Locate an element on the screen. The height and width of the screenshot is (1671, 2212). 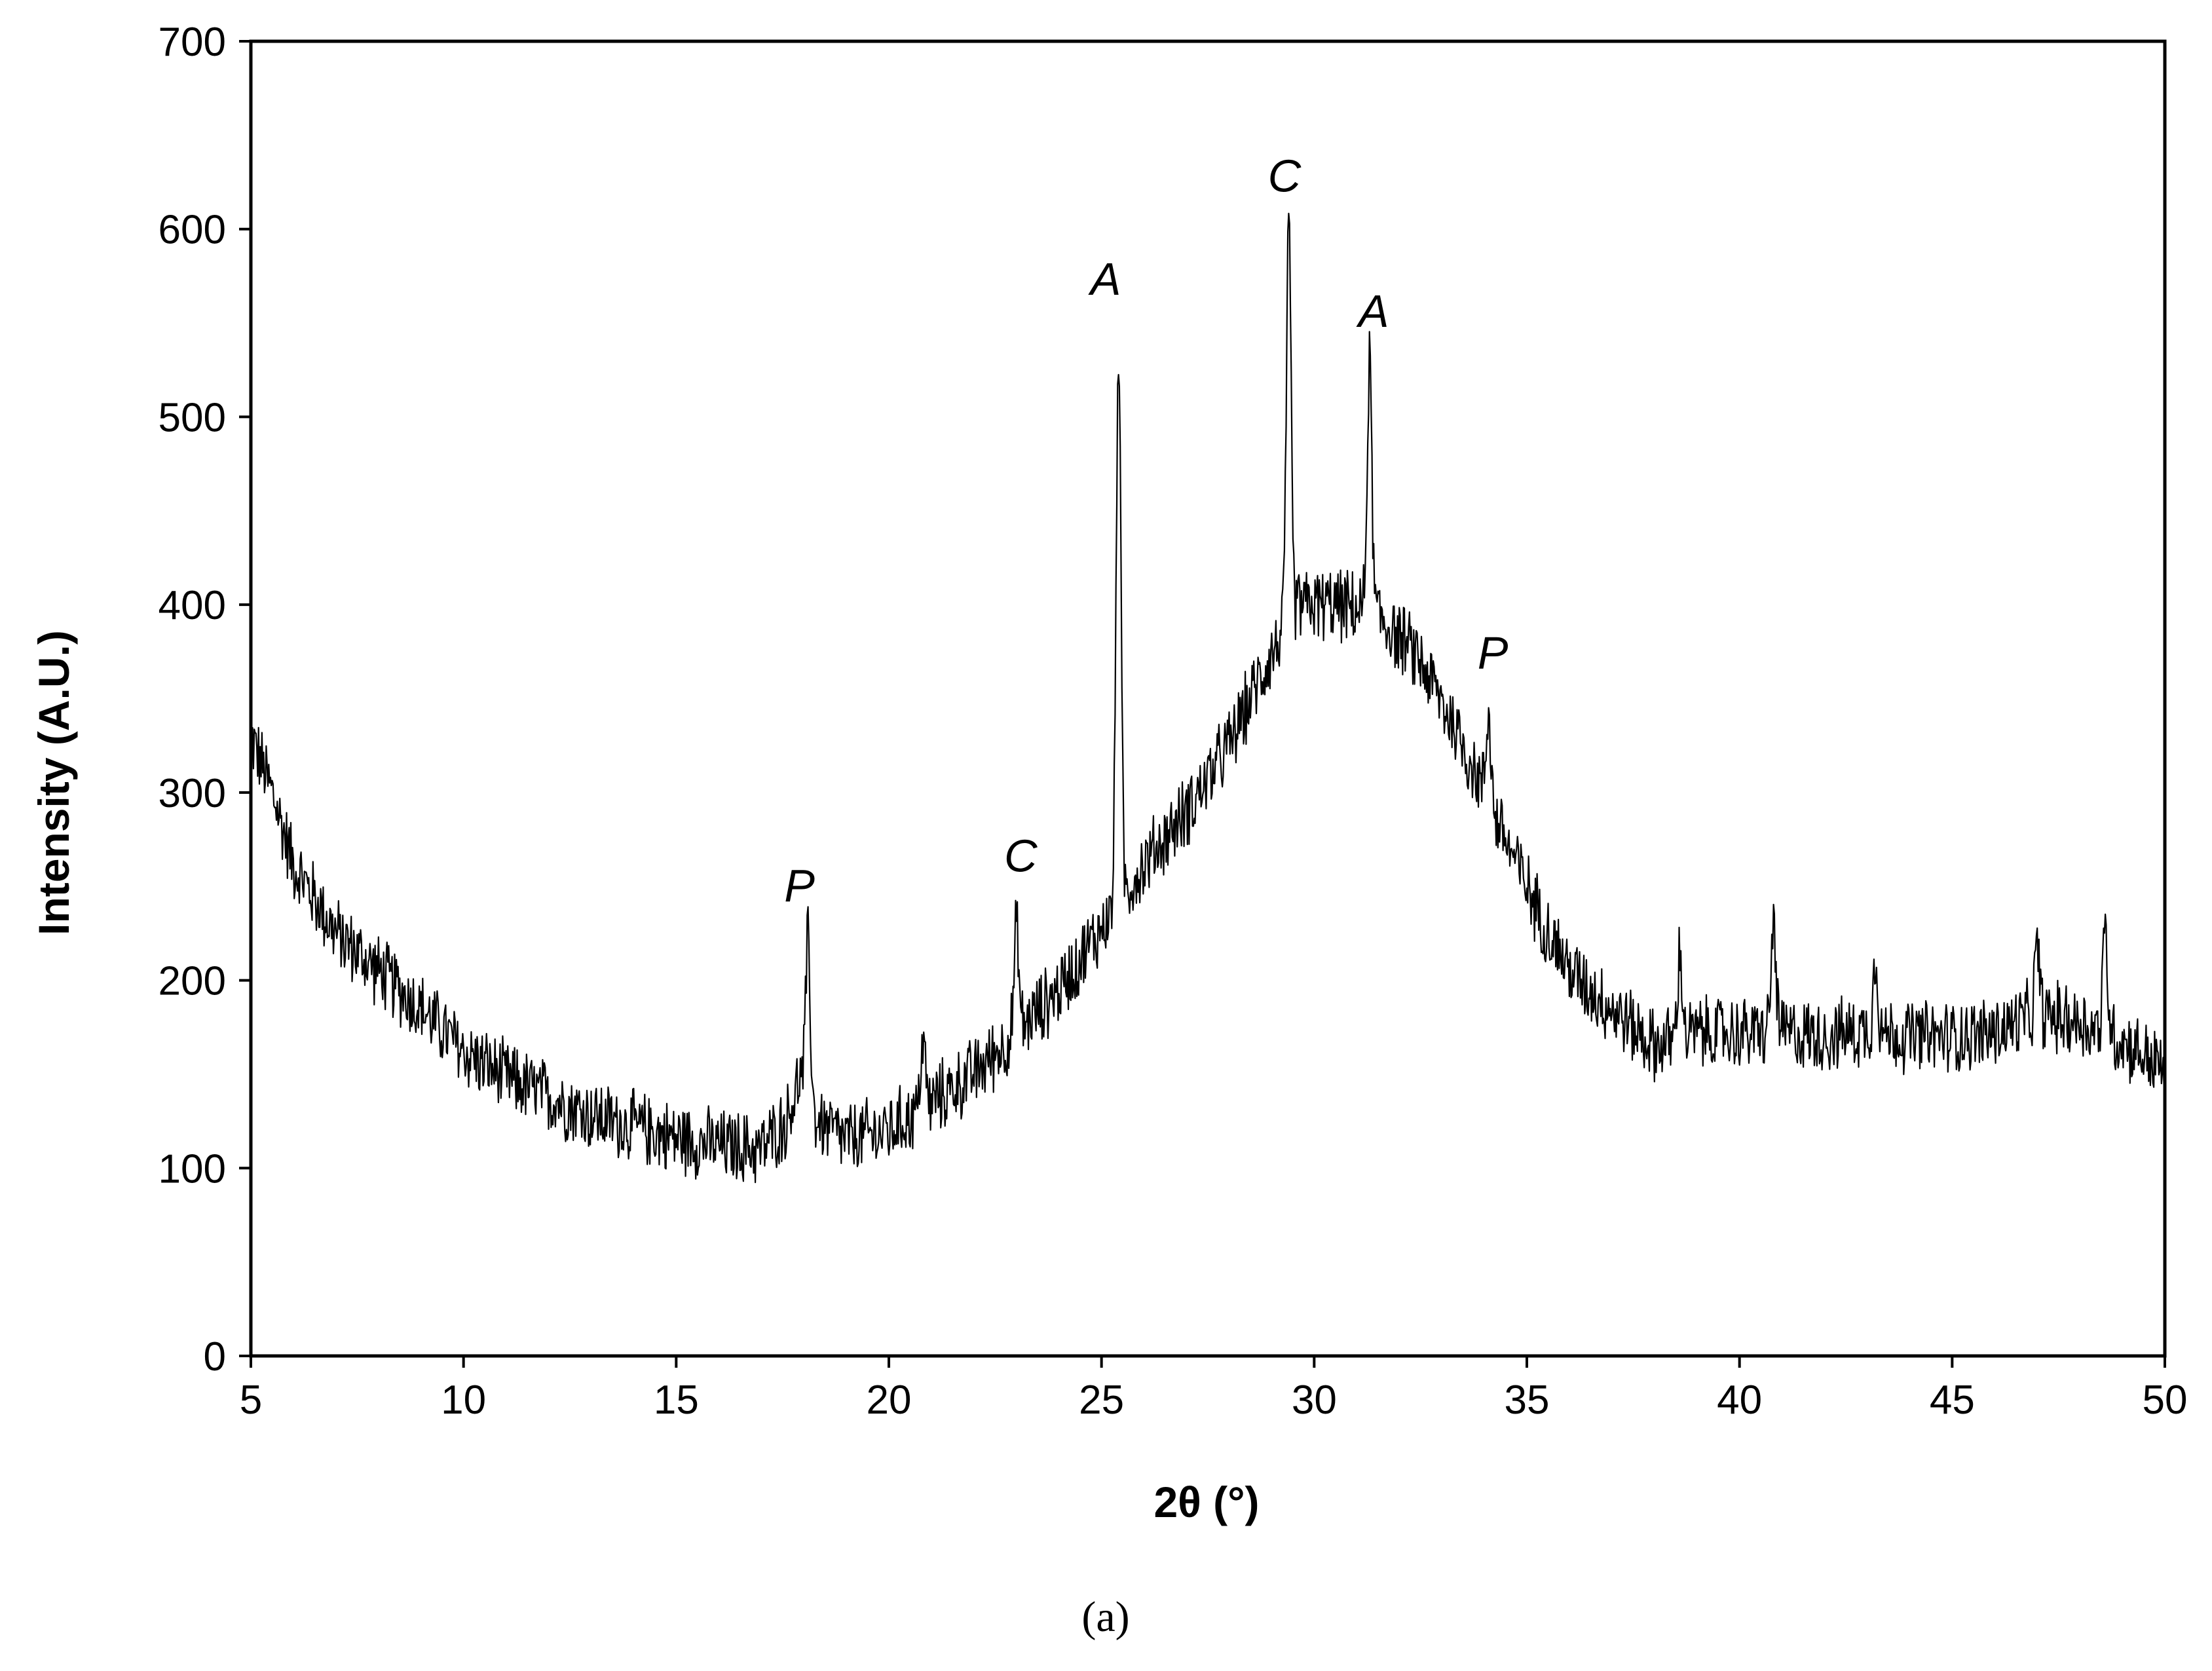
x-axis-ticks: 5 10 15 20 25 30 35 40 45 50 is located at coordinates (1214, 1390).